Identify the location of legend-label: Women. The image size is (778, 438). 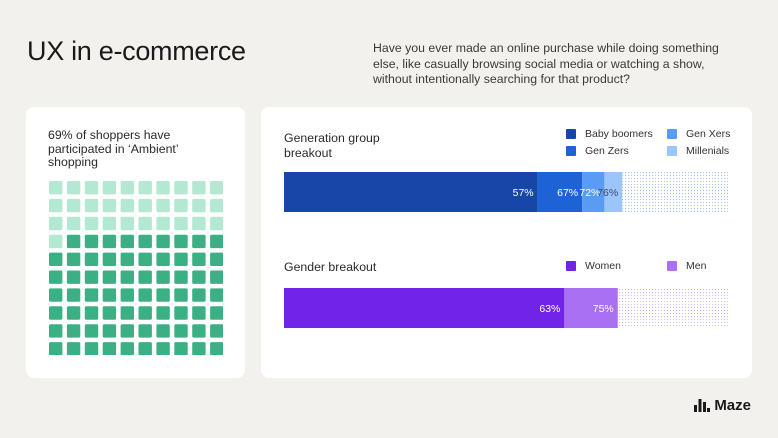
(603, 266).